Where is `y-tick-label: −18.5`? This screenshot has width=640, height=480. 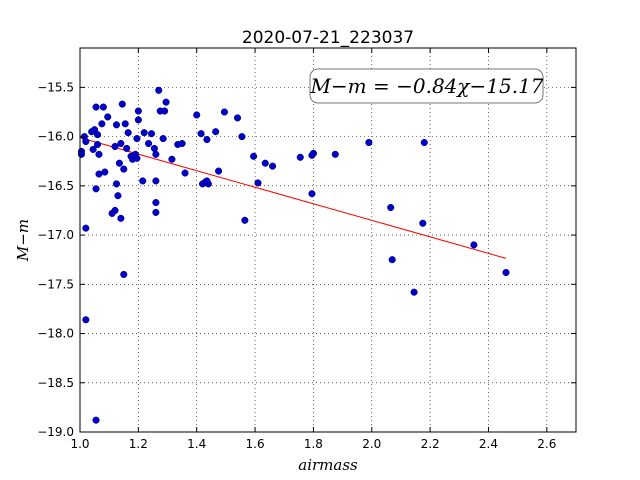
y-tick-label: −18.5 is located at coordinates (55, 383).